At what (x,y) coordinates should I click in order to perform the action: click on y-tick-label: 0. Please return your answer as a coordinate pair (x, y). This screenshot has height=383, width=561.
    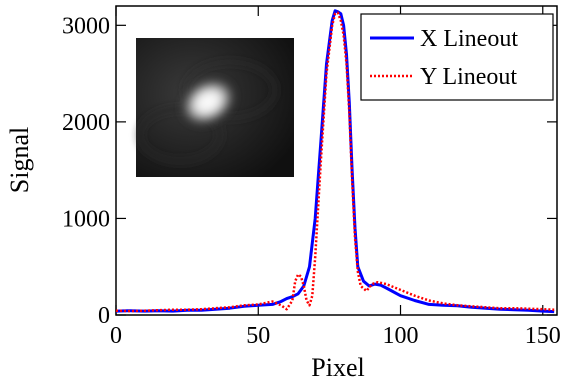
    Looking at the image, I should click on (104, 316).